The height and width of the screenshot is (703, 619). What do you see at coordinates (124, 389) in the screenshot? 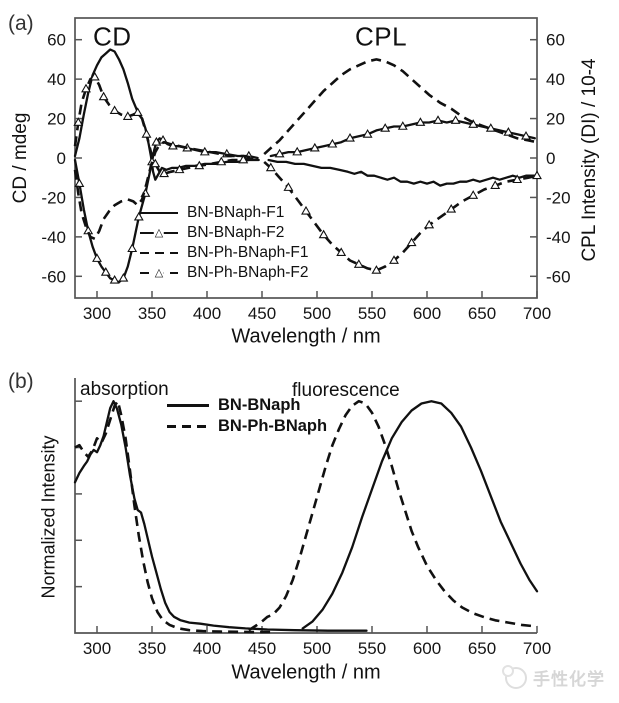
I see `annotation-absorption: absorption` at bounding box center [124, 389].